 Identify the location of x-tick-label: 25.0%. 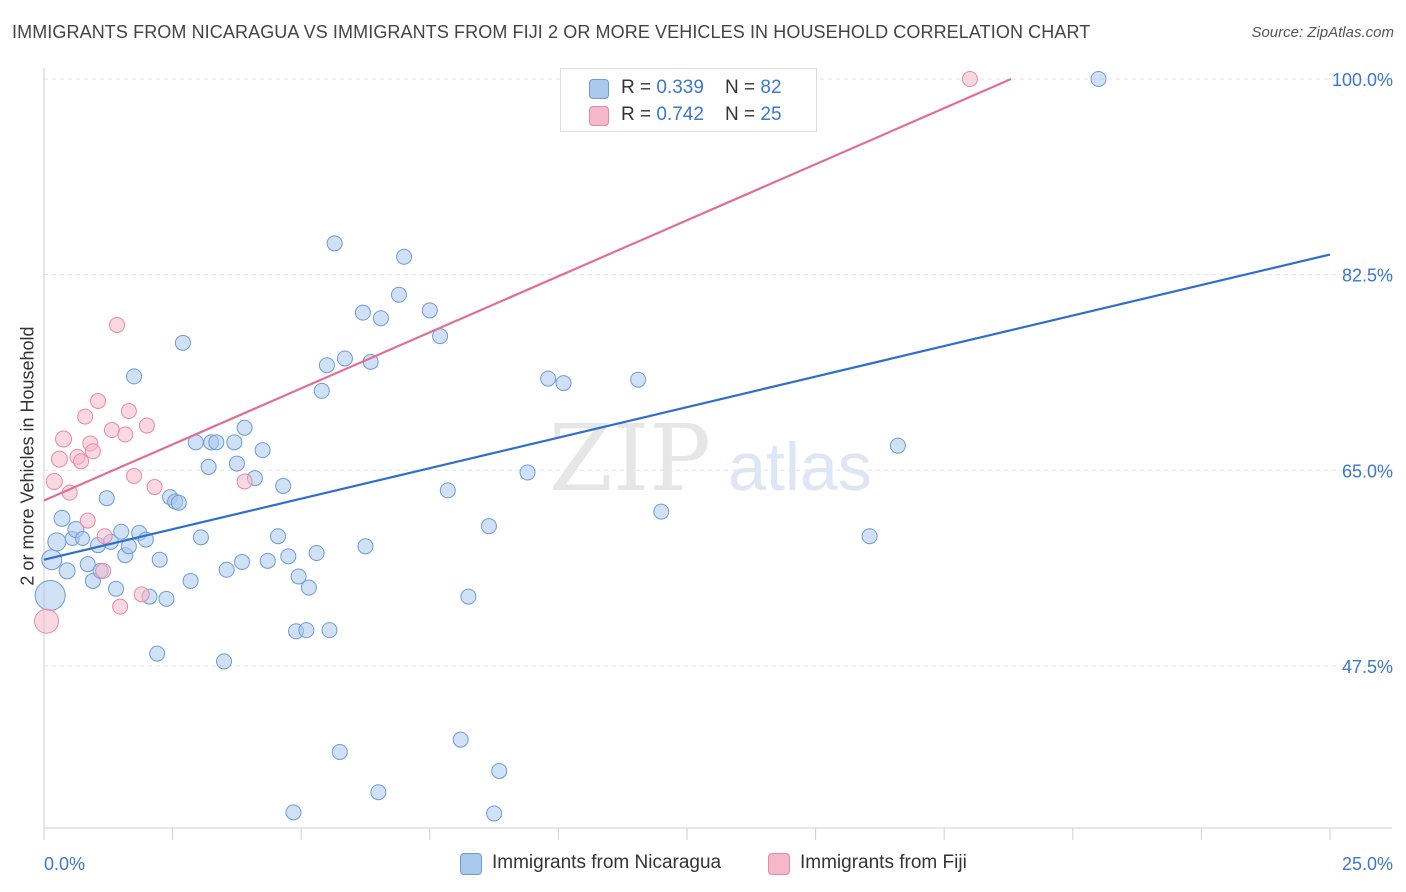
(1367, 864).